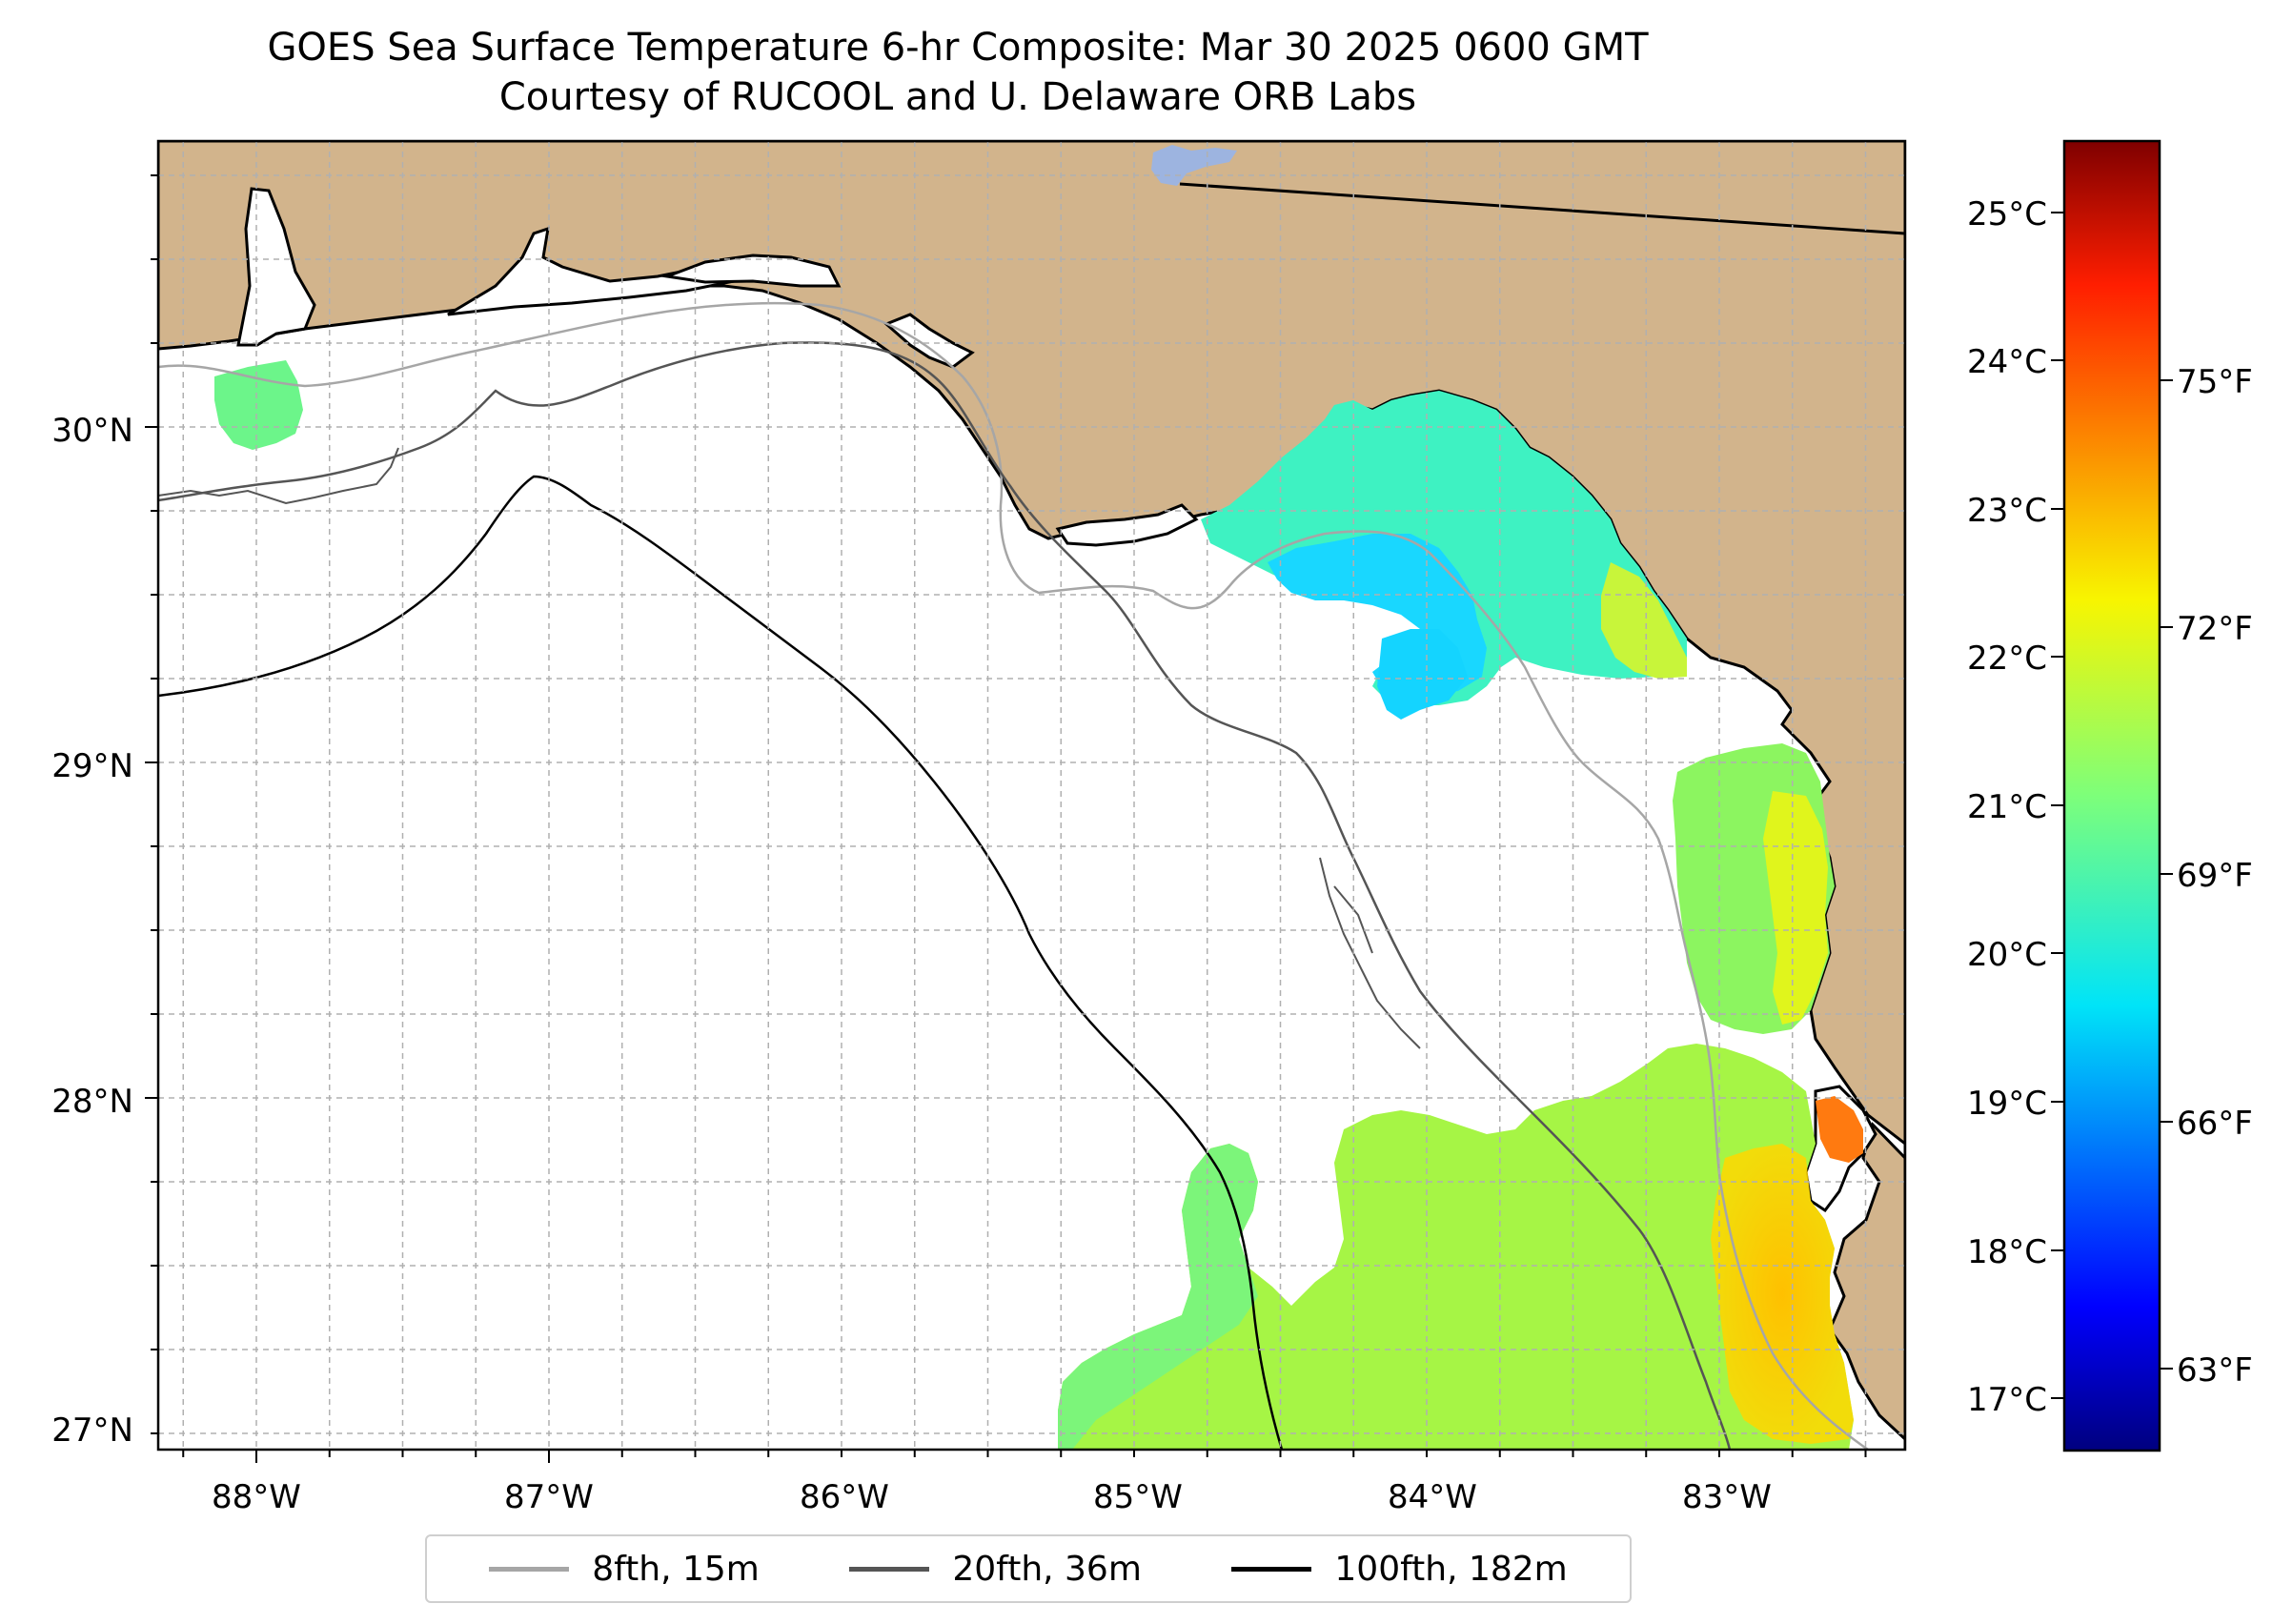  Describe the element at coordinates (1727, 1497) in the screenshot. I see `lon-tick-label: 83°W` at that location.